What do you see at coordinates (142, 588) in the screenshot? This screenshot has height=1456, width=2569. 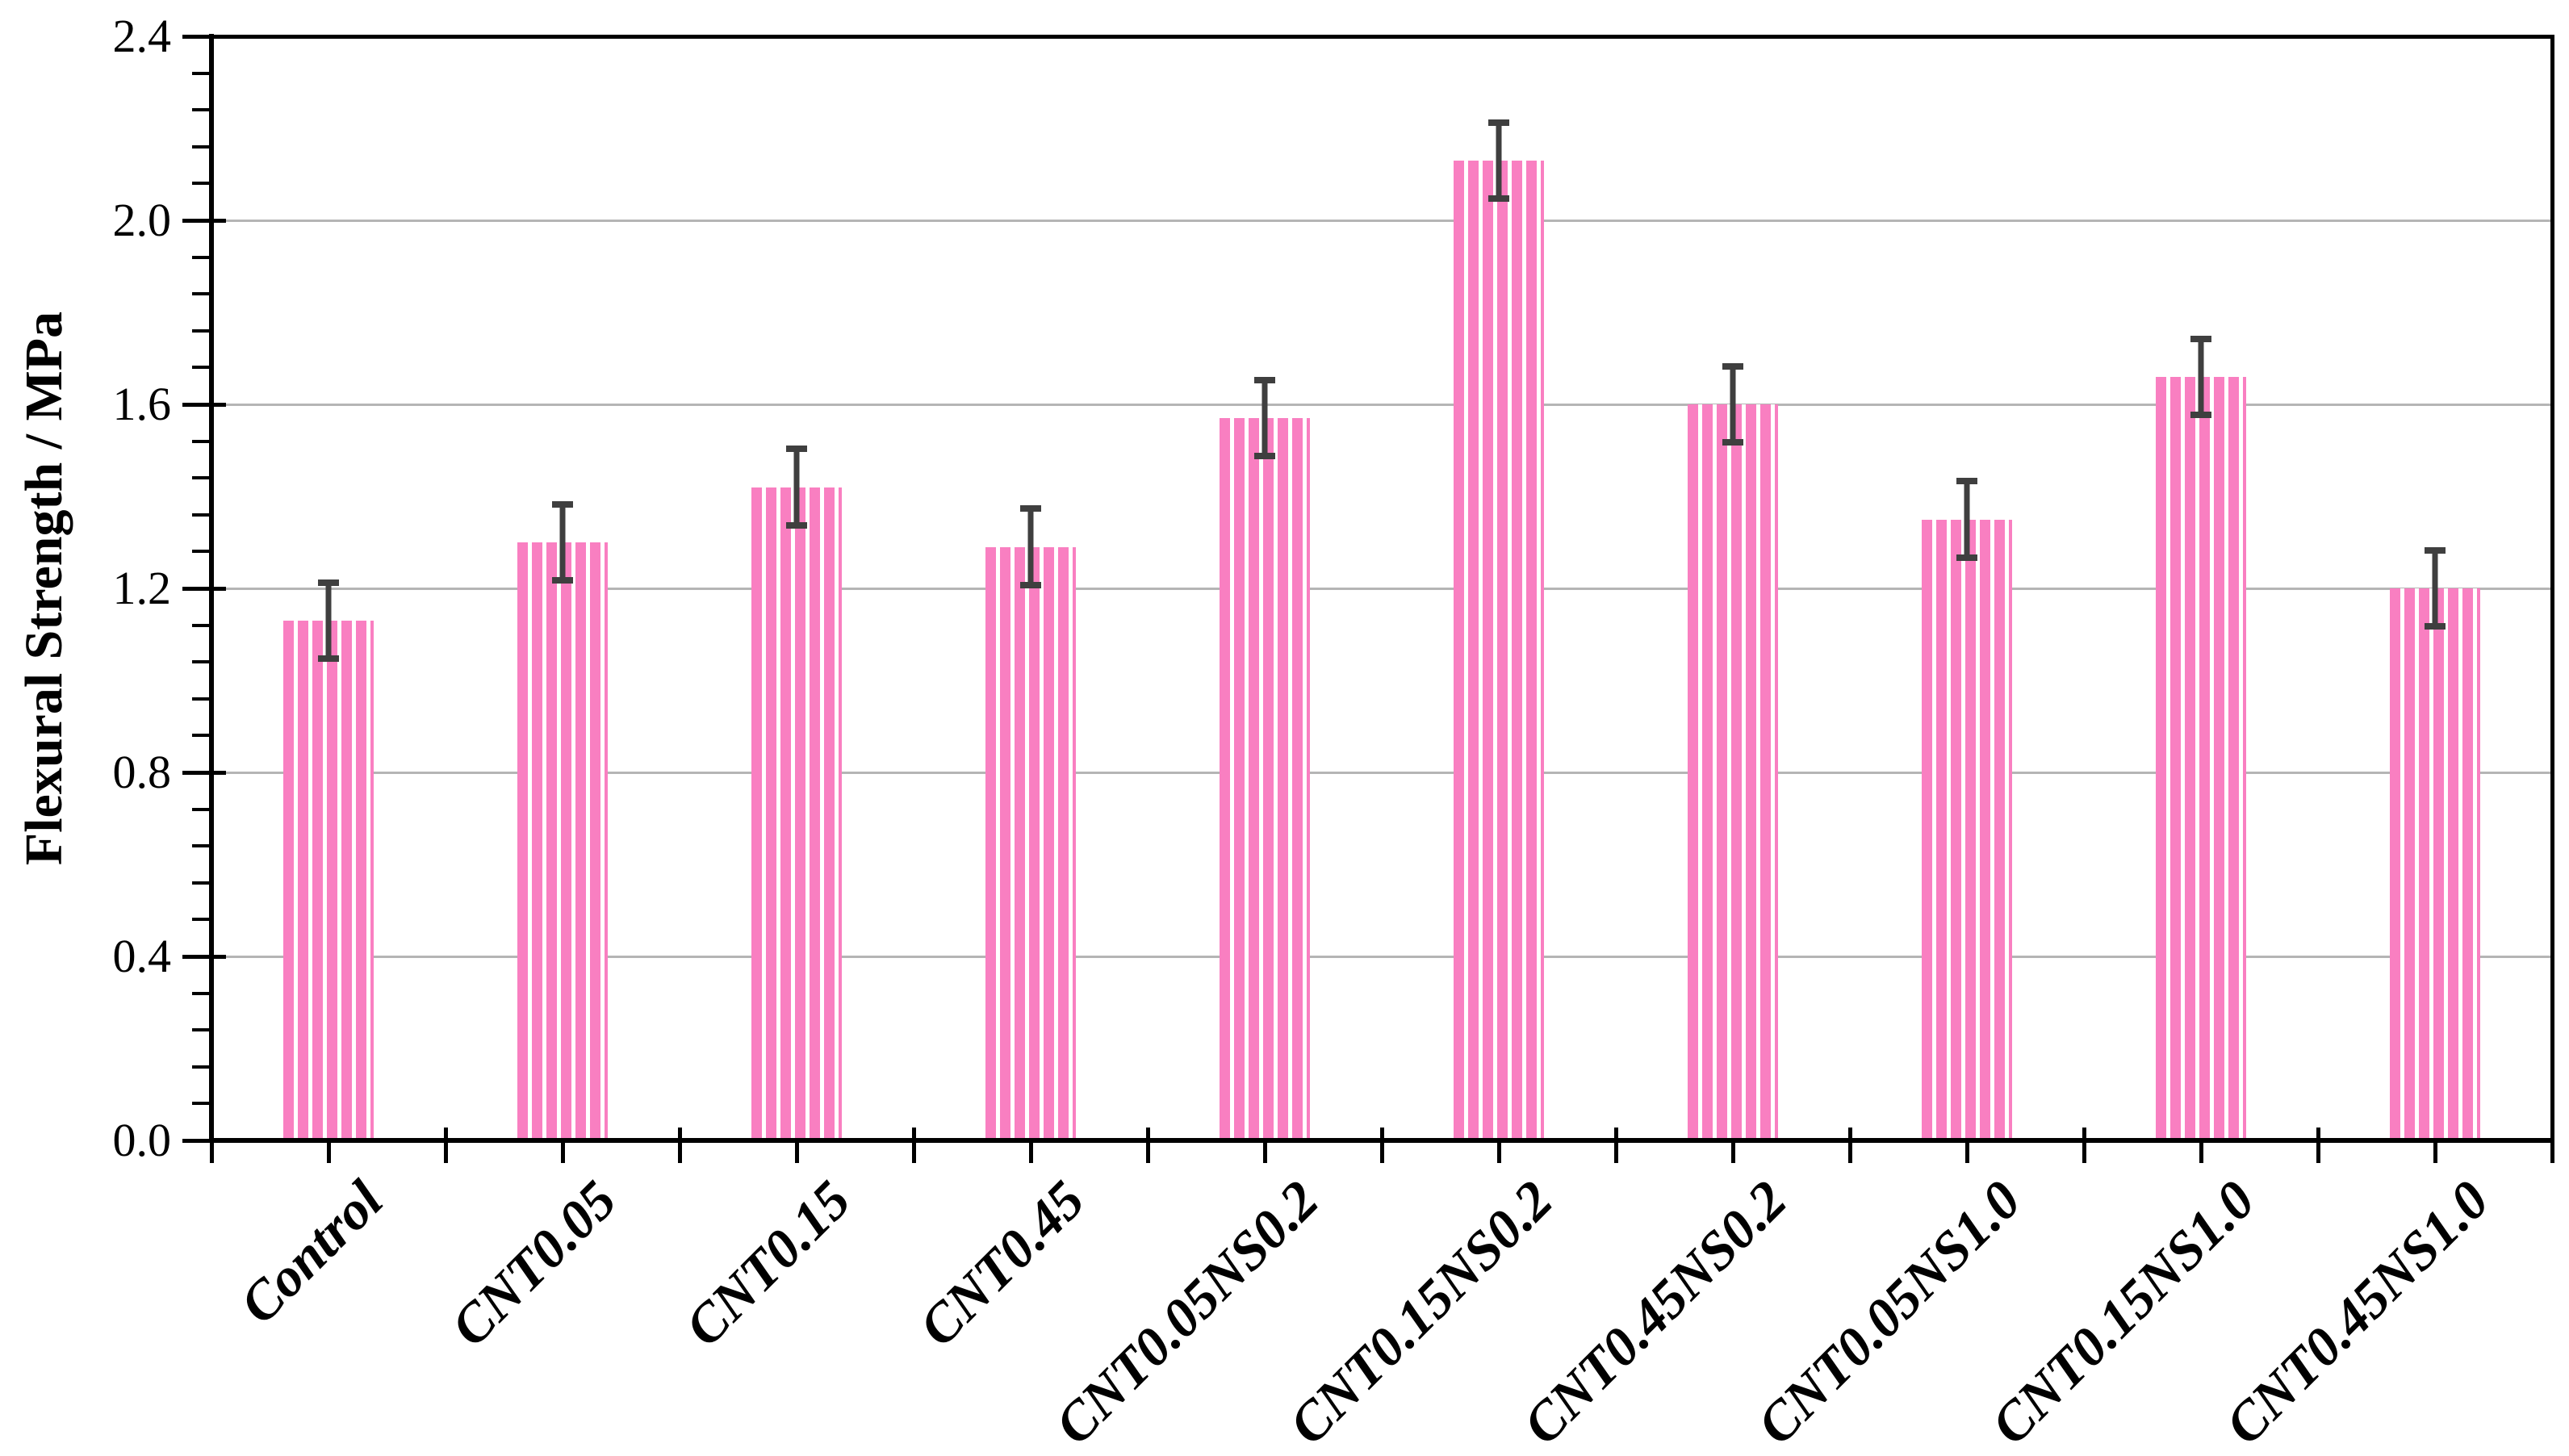 I see `y-tick-label: 1.2` at bounding box center [142, 588].